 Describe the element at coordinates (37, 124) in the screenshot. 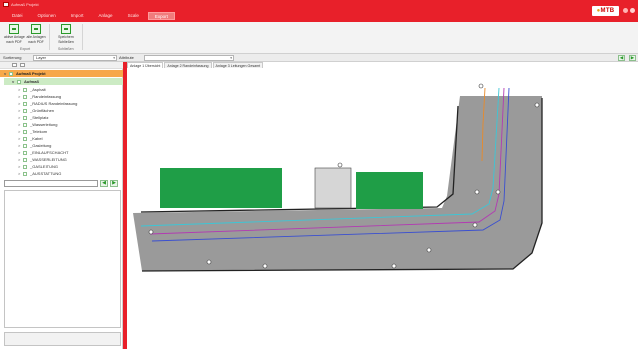

I see `tree-item: > _Wasserleitung` at that location.